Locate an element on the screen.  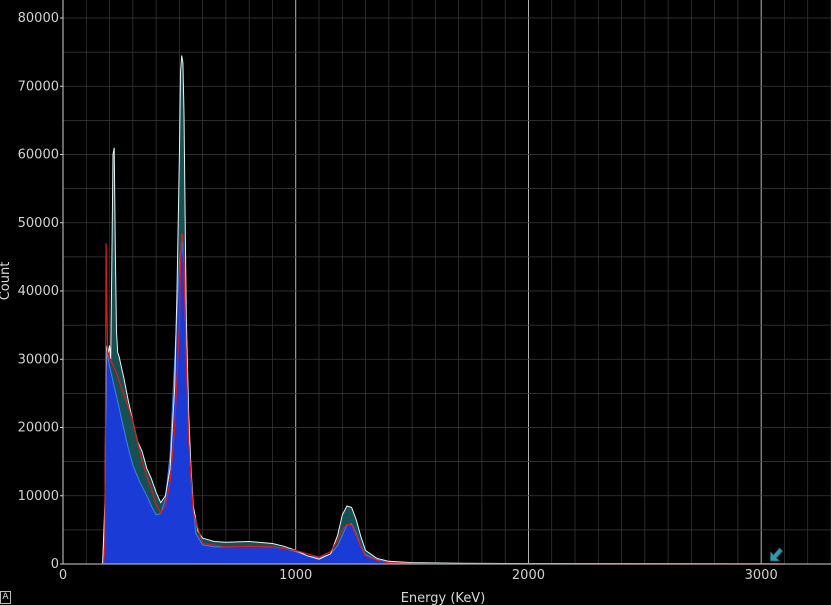
zoom-reset-icon: A is located at coordinates (5, 597).